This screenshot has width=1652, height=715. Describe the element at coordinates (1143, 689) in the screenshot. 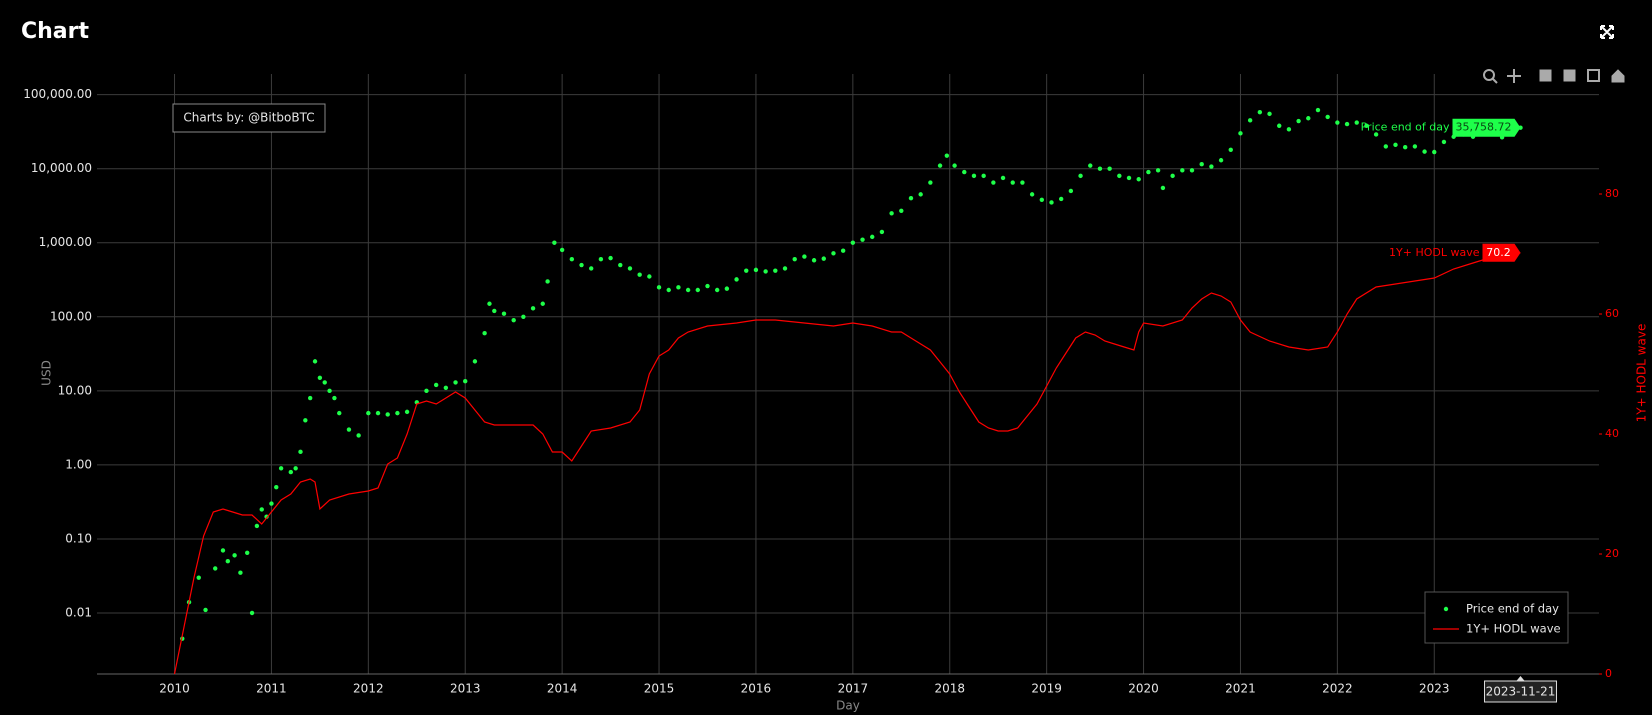

I see `x-tick-label: 2020` at that location.